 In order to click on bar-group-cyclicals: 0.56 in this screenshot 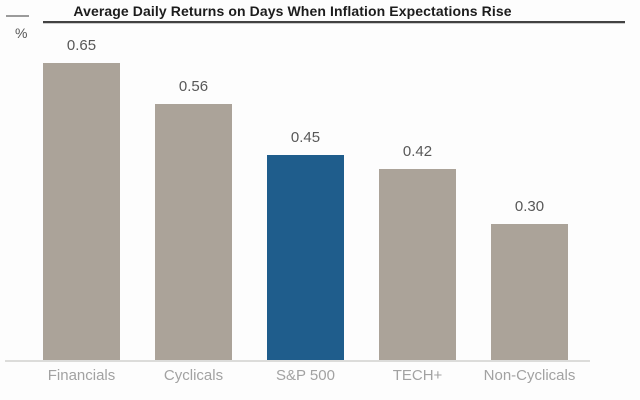, I will do `click(193, 220)`.